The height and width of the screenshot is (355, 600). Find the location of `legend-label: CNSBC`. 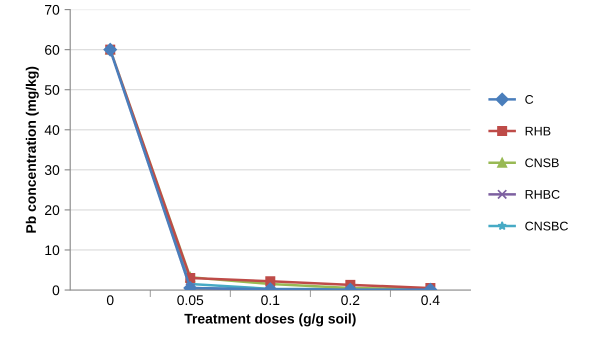

legend-label: CNSBC is located at coordinates (546, 226).